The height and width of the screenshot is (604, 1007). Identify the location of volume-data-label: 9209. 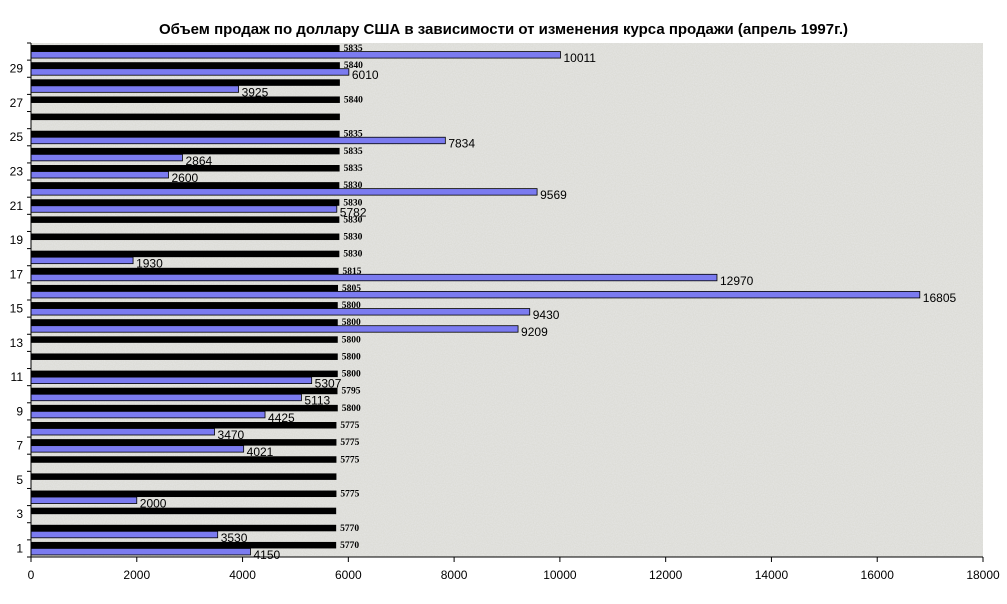
(534, 332).